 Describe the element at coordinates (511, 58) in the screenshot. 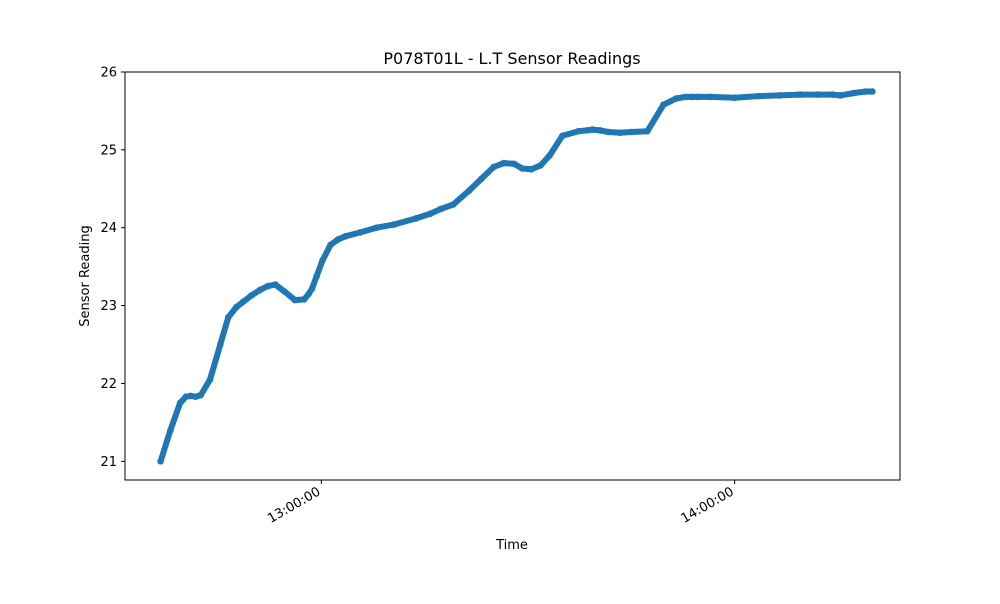

I see `chart-title: P078T01L - L.T Sensor Readings` at that location.